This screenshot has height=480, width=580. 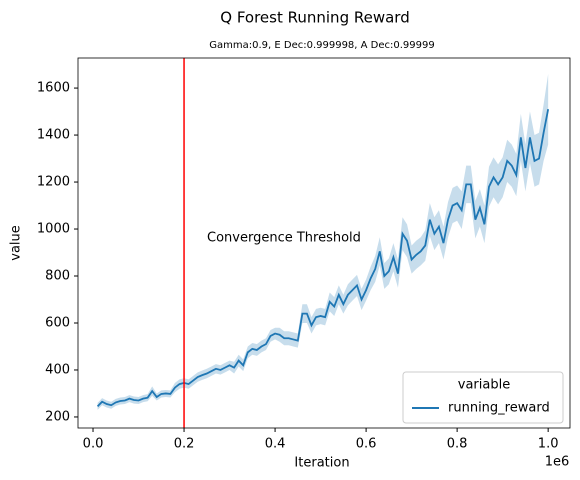 What do you see at coordinates (53, 135) in the screenshot?
I see `y-tick-label: 1400` at bounding box center [53, 135].